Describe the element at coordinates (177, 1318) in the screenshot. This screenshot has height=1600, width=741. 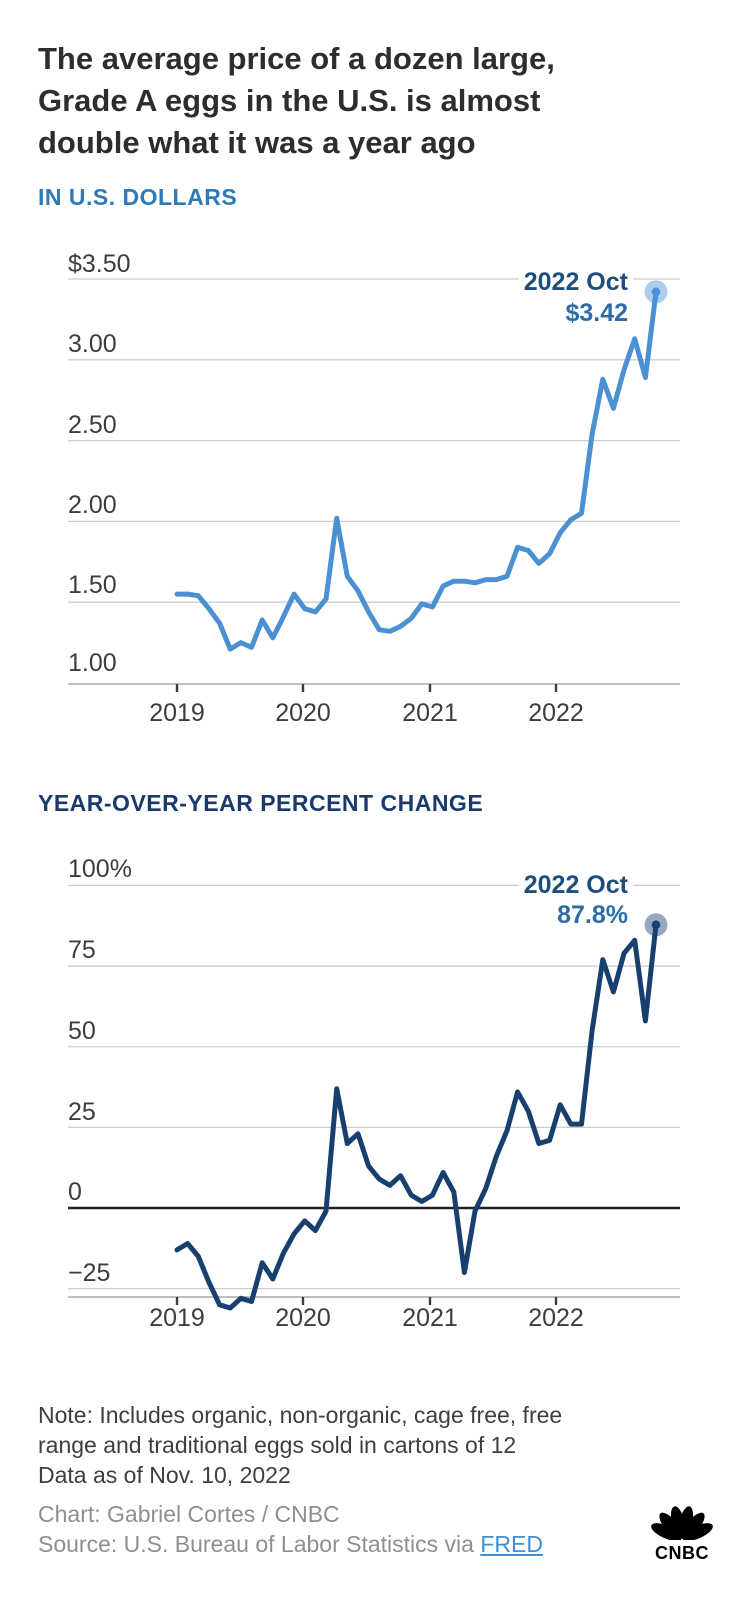
I see `chart2-xtick-2019: 2019` at that location.